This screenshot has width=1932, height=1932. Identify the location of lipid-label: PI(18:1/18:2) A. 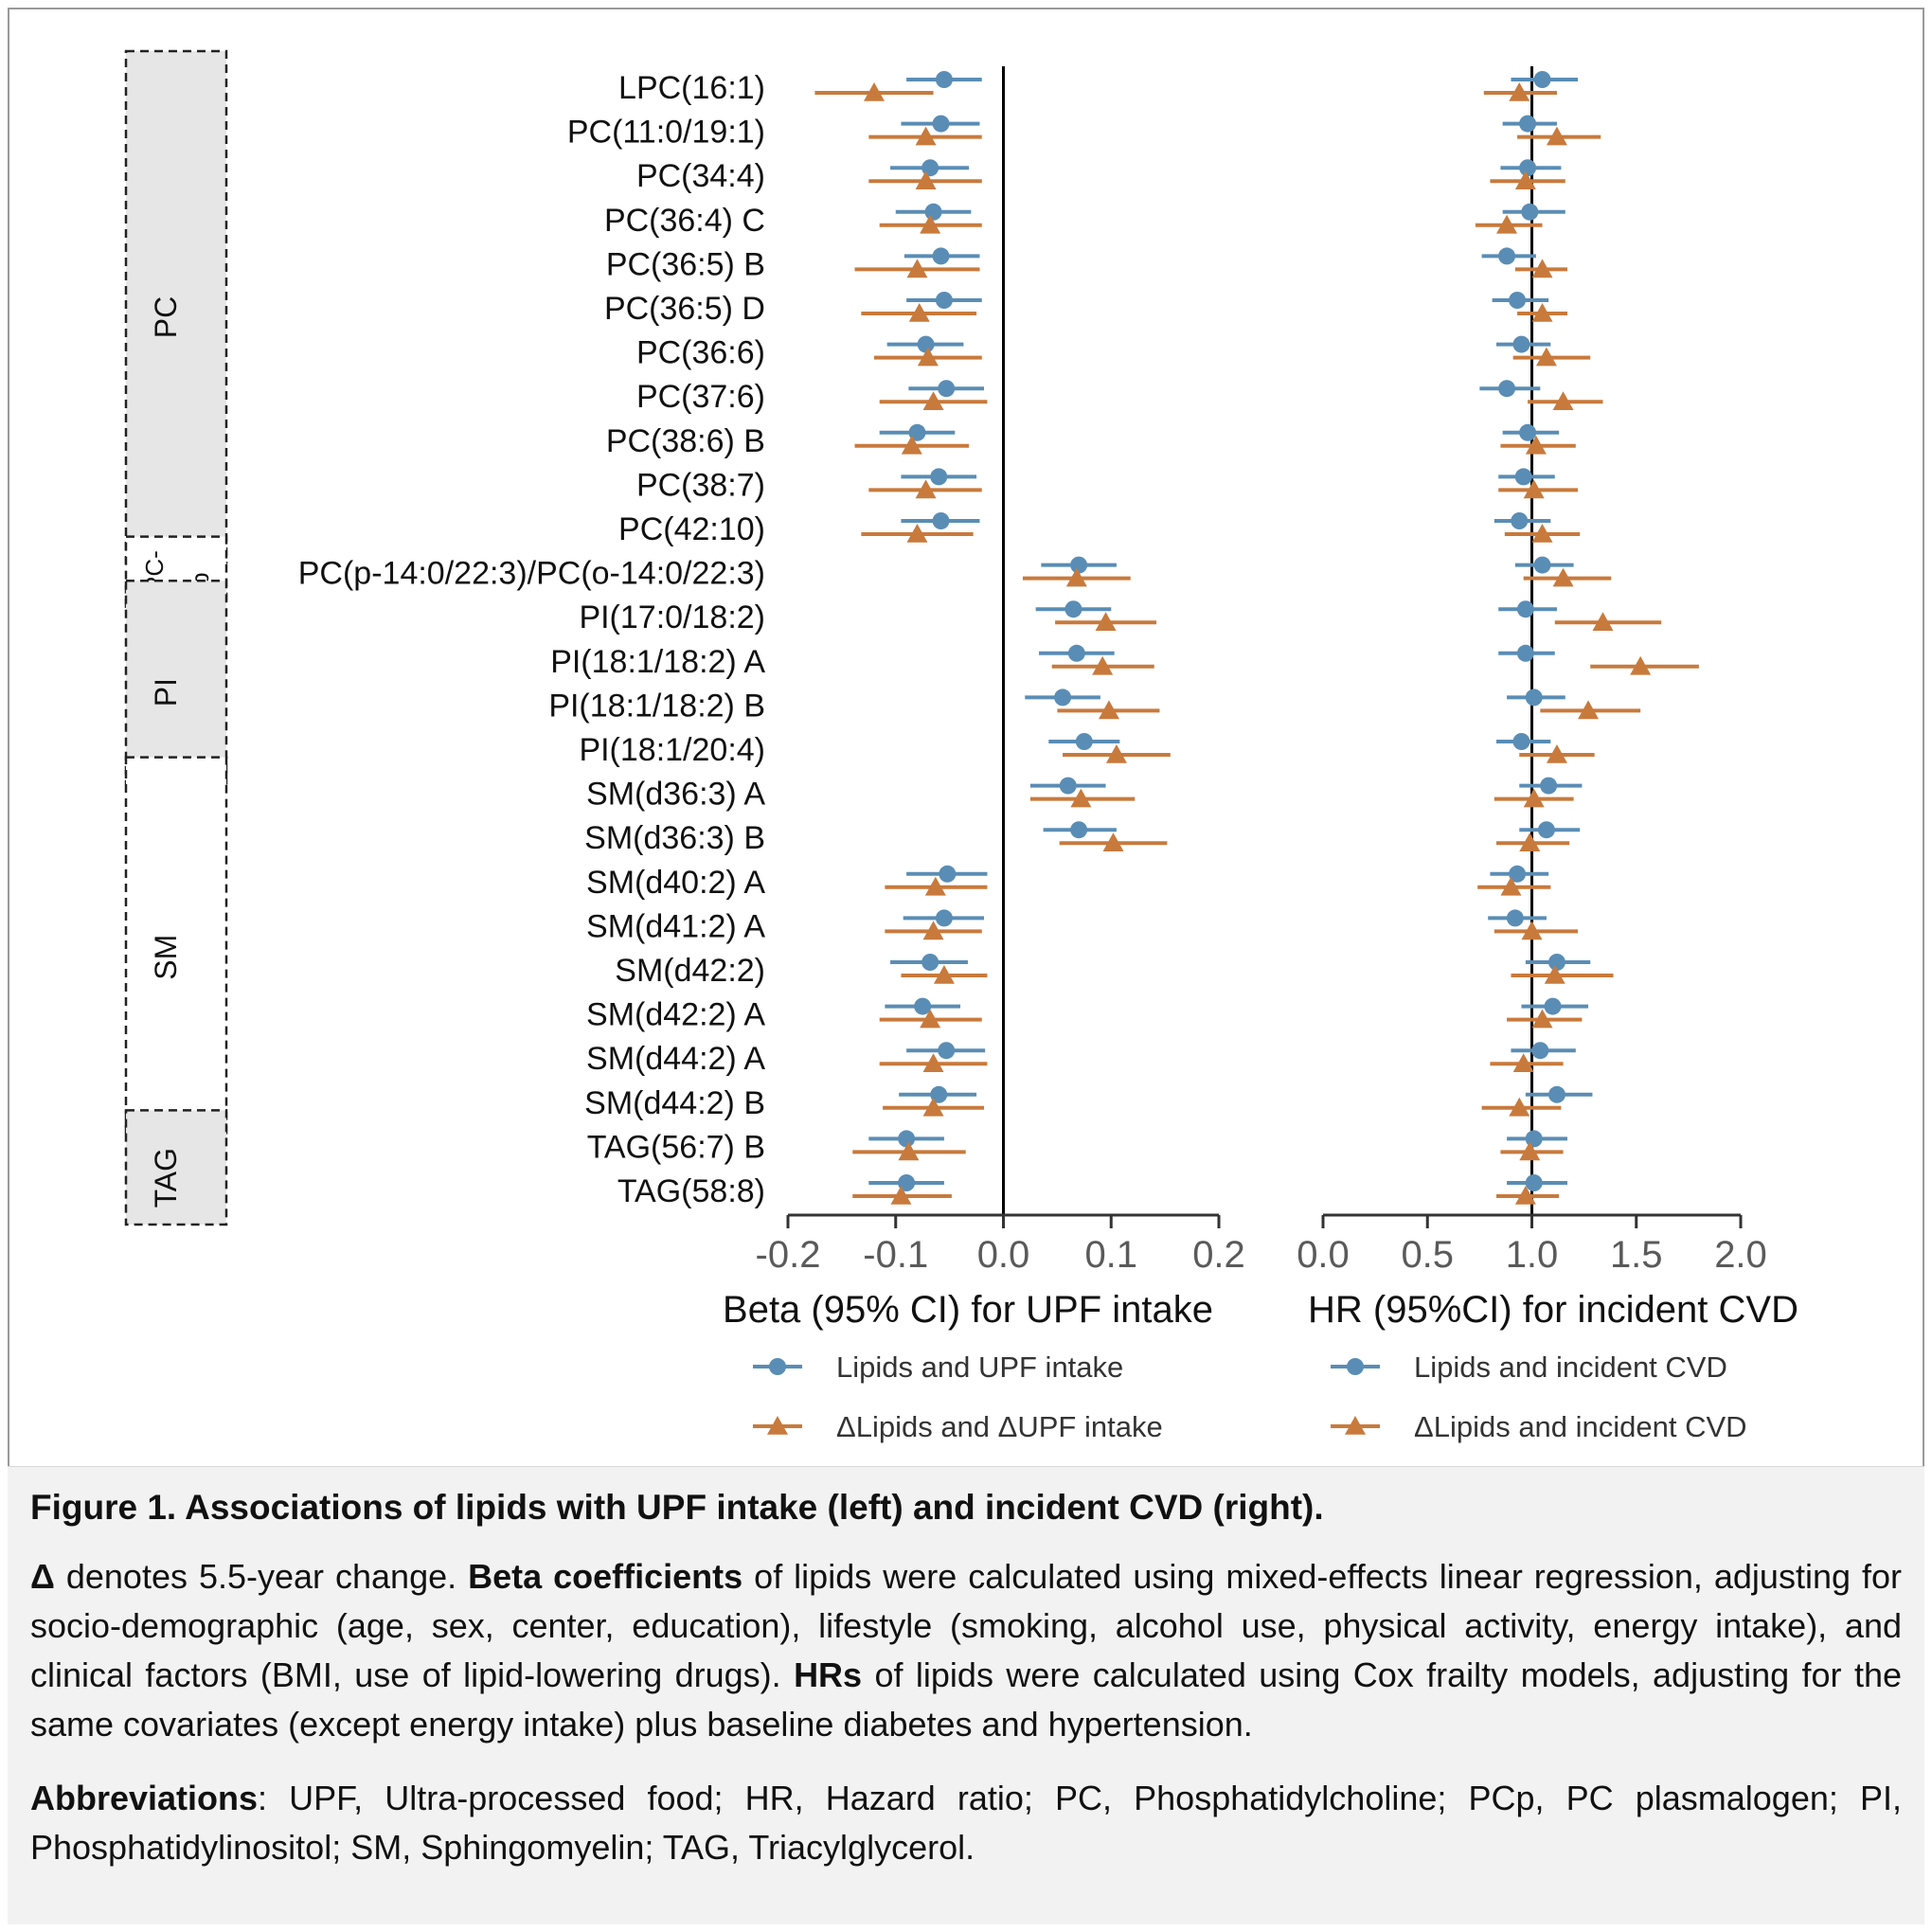
(657, 662).